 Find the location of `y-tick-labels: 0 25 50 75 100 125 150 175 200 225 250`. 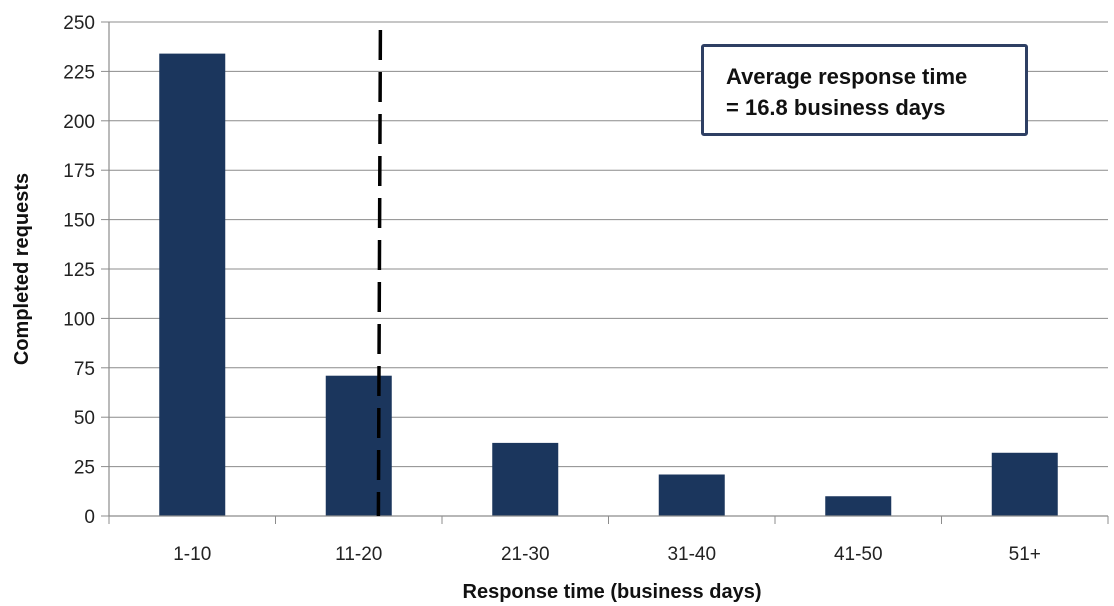

y-tick-labels: 0 25 50 75 100 125 150 175 200 225 250 is located at coordinates (79, 270).